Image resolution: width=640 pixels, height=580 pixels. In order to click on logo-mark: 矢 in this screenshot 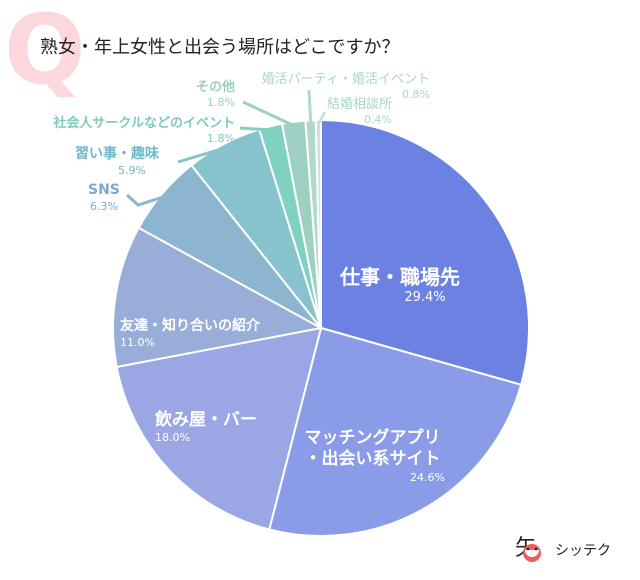, I will do `click(526, 548)`.